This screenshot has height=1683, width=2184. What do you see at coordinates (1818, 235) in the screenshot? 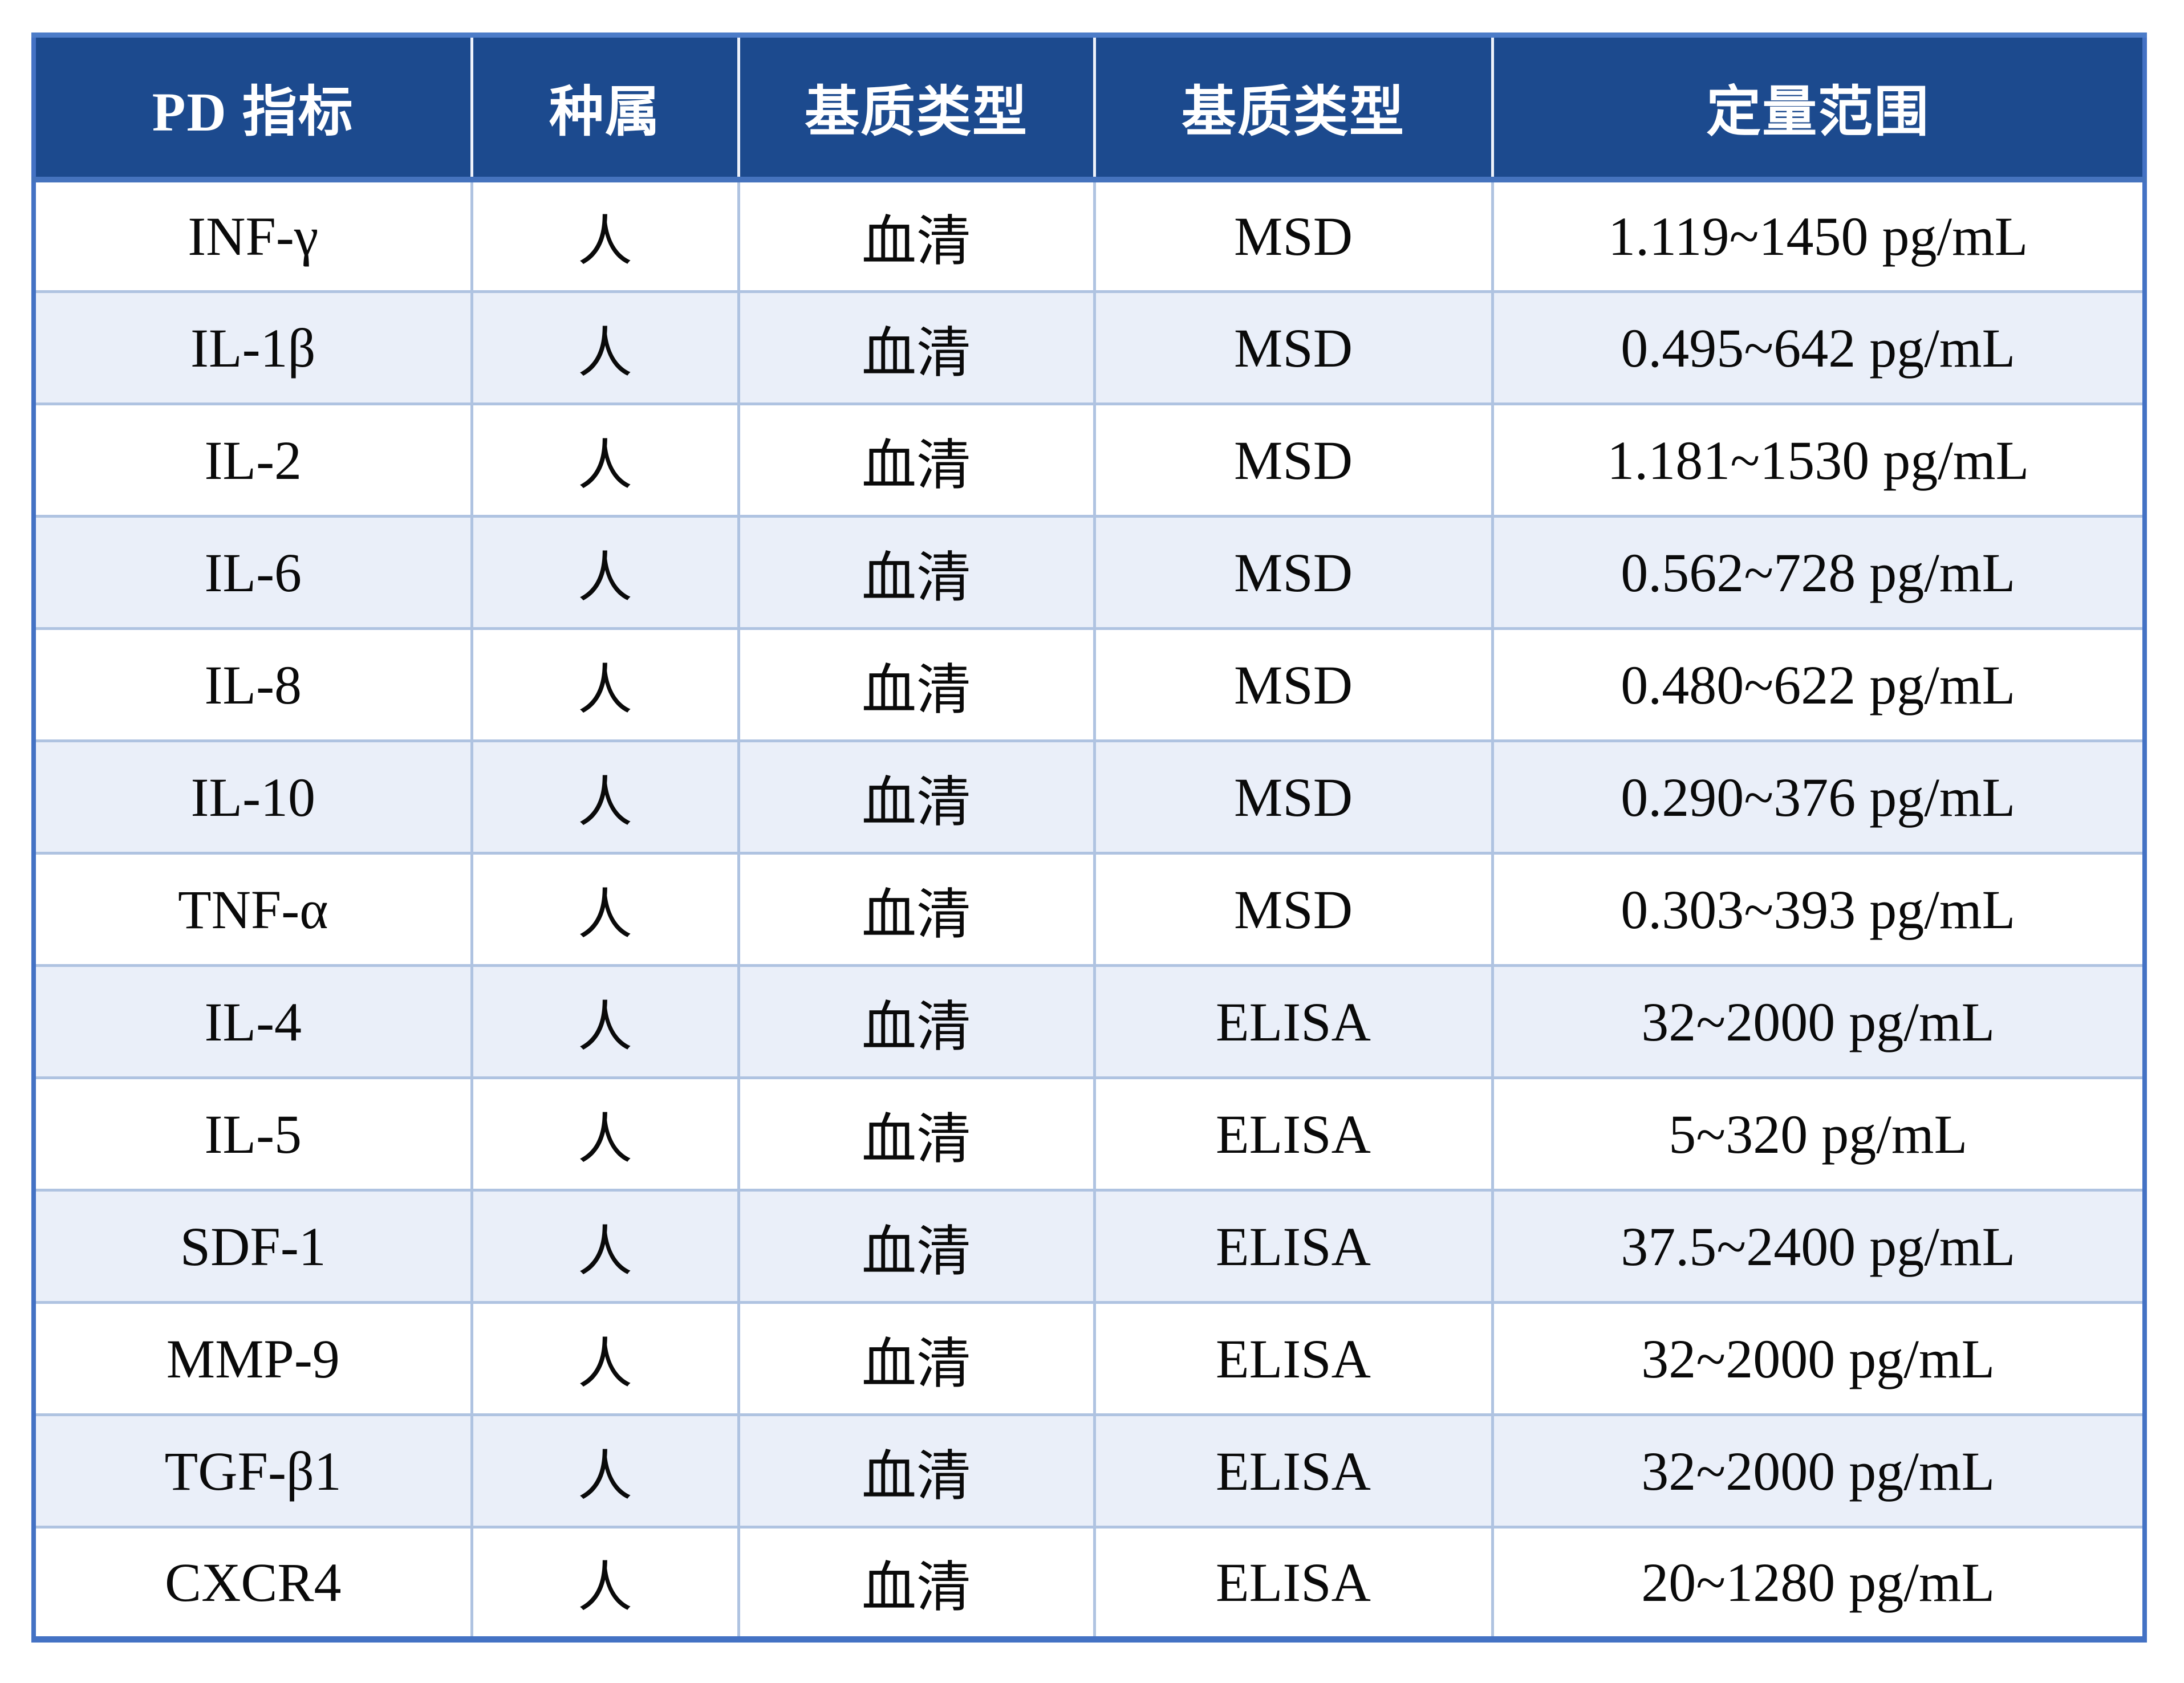
I see `table-cell: 1.119~1450 pg/mL` at bounding box center [1818, 235].